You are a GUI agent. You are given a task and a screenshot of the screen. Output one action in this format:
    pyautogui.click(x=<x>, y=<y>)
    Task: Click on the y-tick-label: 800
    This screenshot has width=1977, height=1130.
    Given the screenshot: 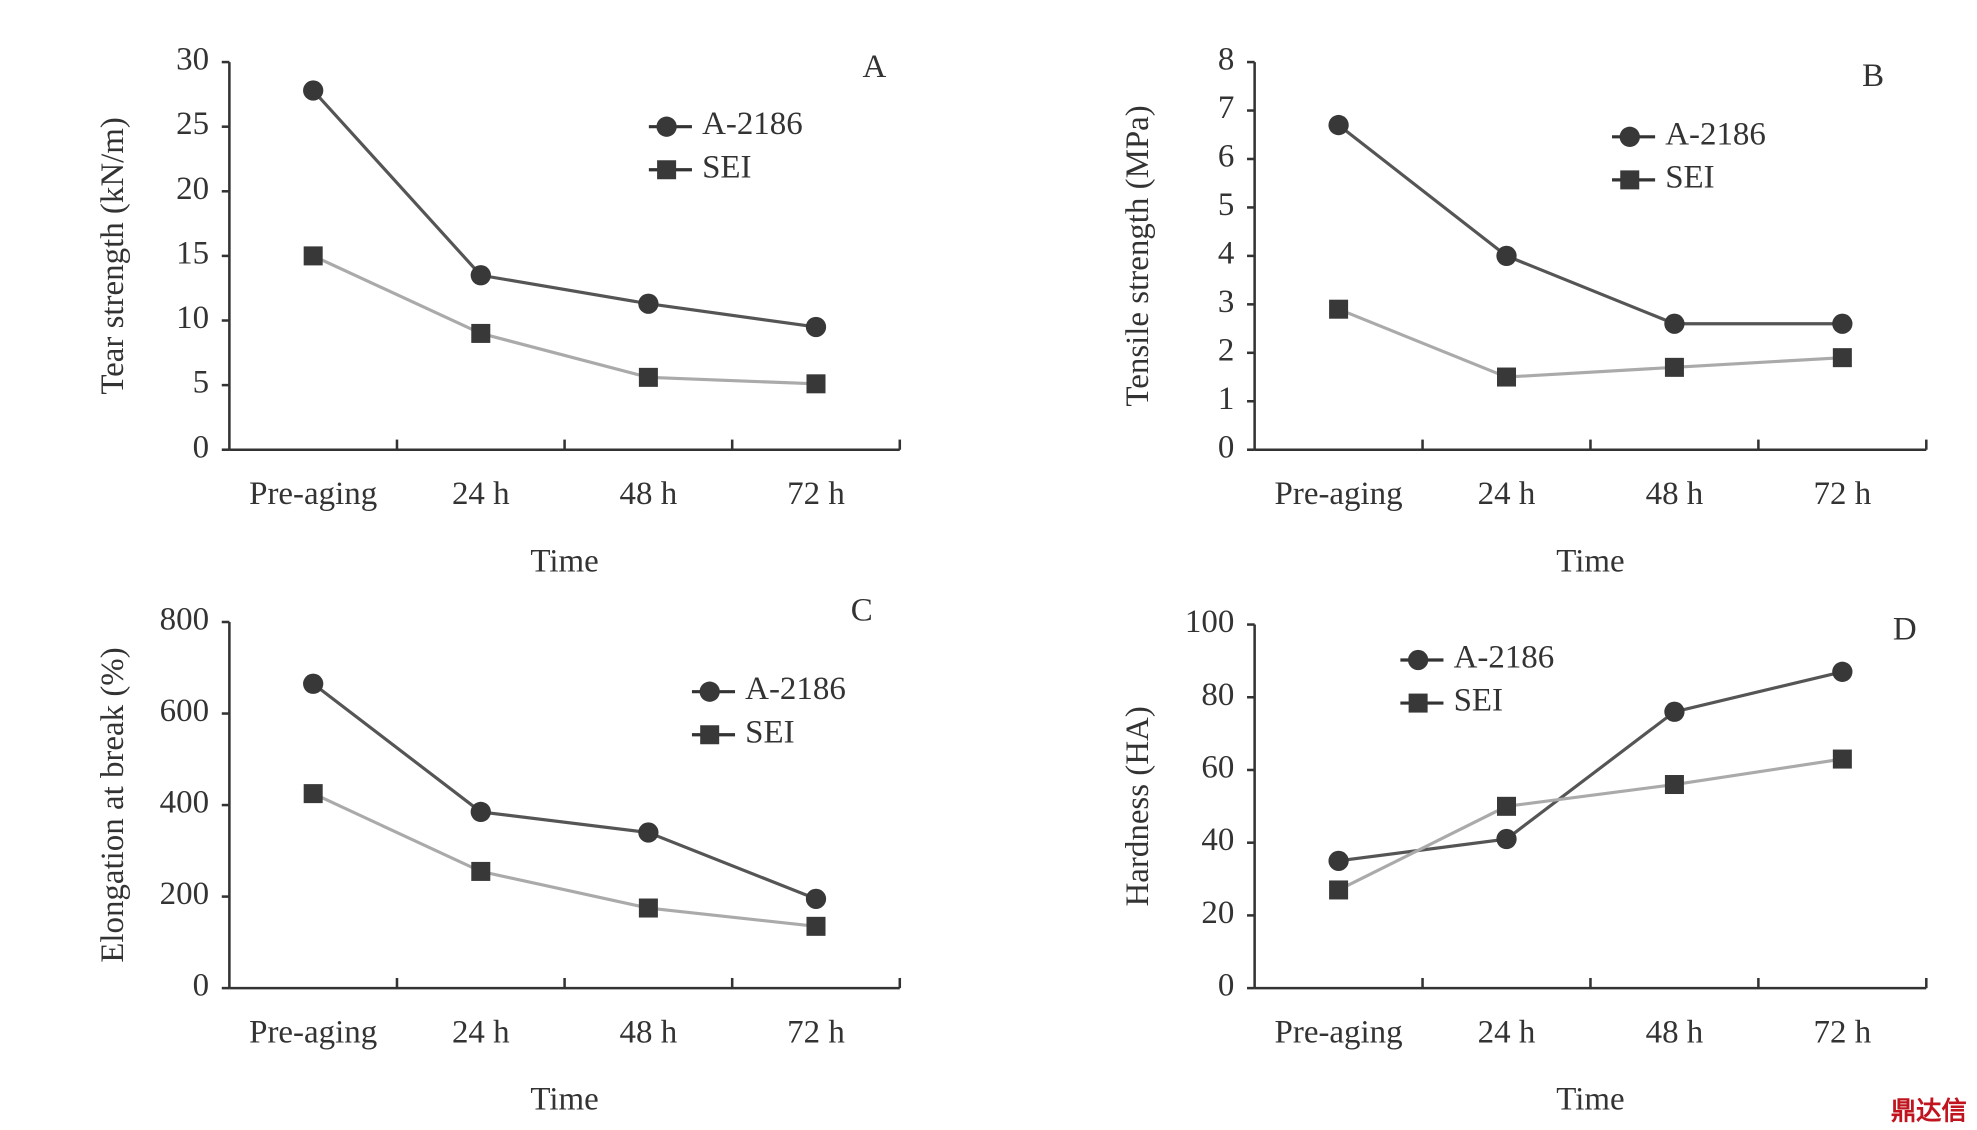 What is the action you would take?
    pyautogui.click(x=184, y=620)
    